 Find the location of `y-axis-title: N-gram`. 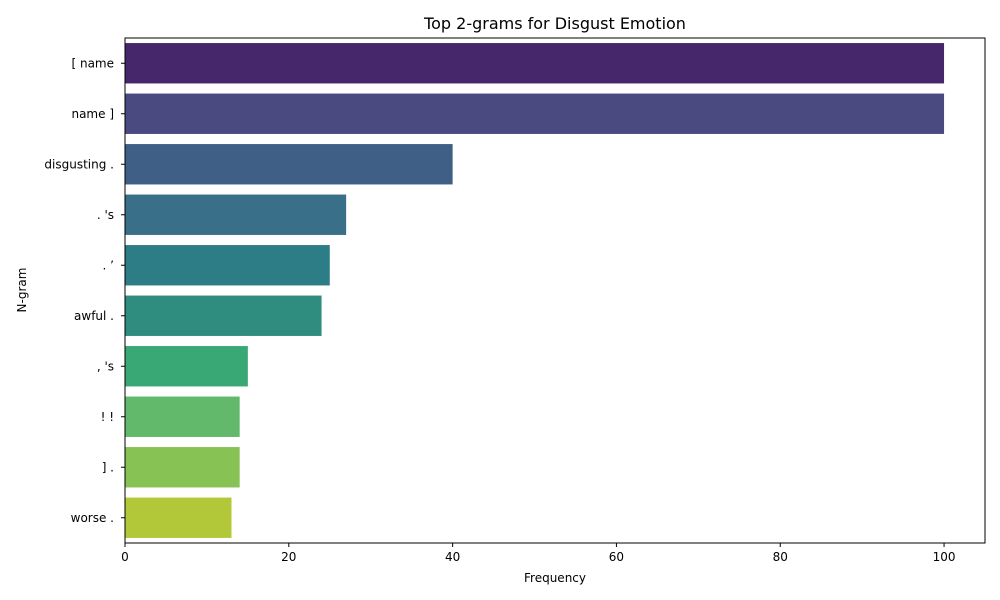

y-axis-title: N-gram is located at coordinates (22, 290).